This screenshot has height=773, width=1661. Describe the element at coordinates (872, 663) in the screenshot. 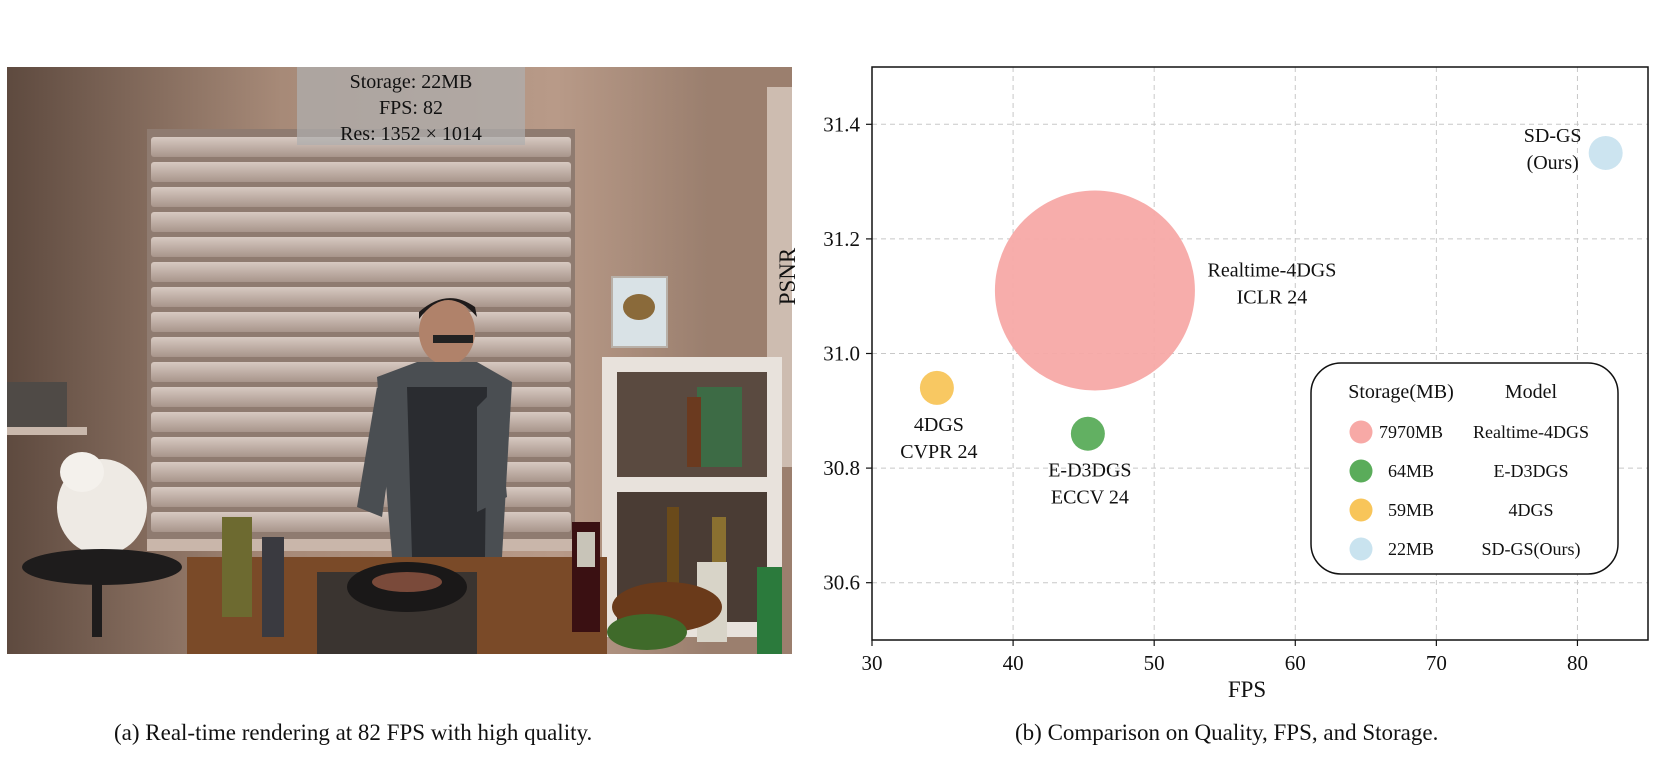

I see `x-tick-label: 30` at that location.